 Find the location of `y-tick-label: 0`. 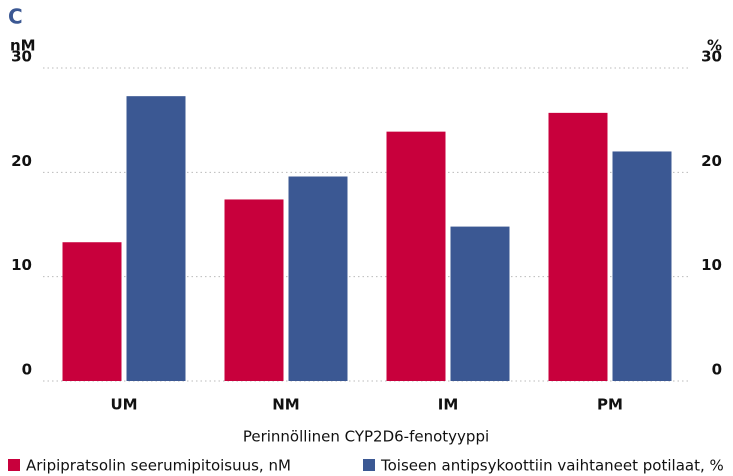

y-tick-label: 0 is located at coordinates (27, 370).